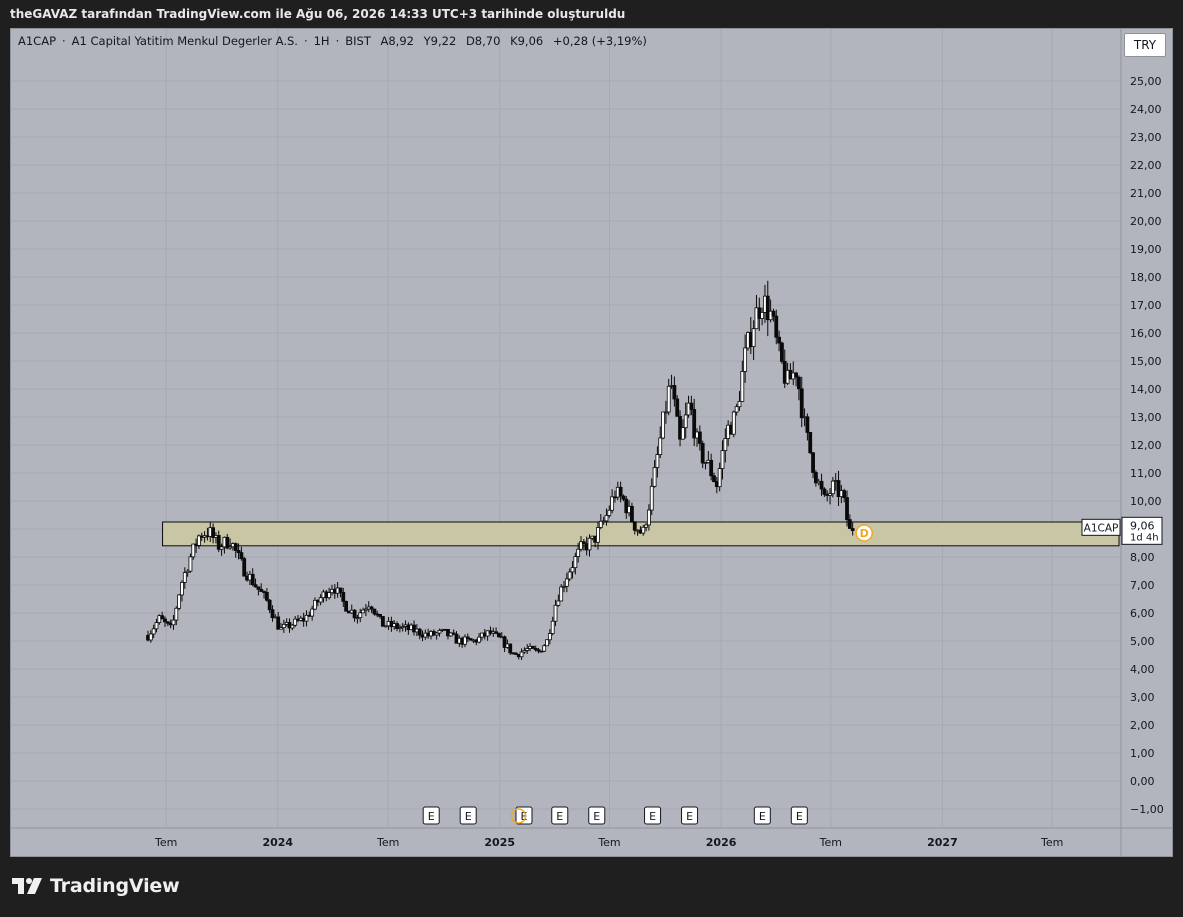 The image size is (1183, 917). Describe the element at coordinates (96, 886) in the screenshot. I see `tradingview-logo: TradingView` at that location.